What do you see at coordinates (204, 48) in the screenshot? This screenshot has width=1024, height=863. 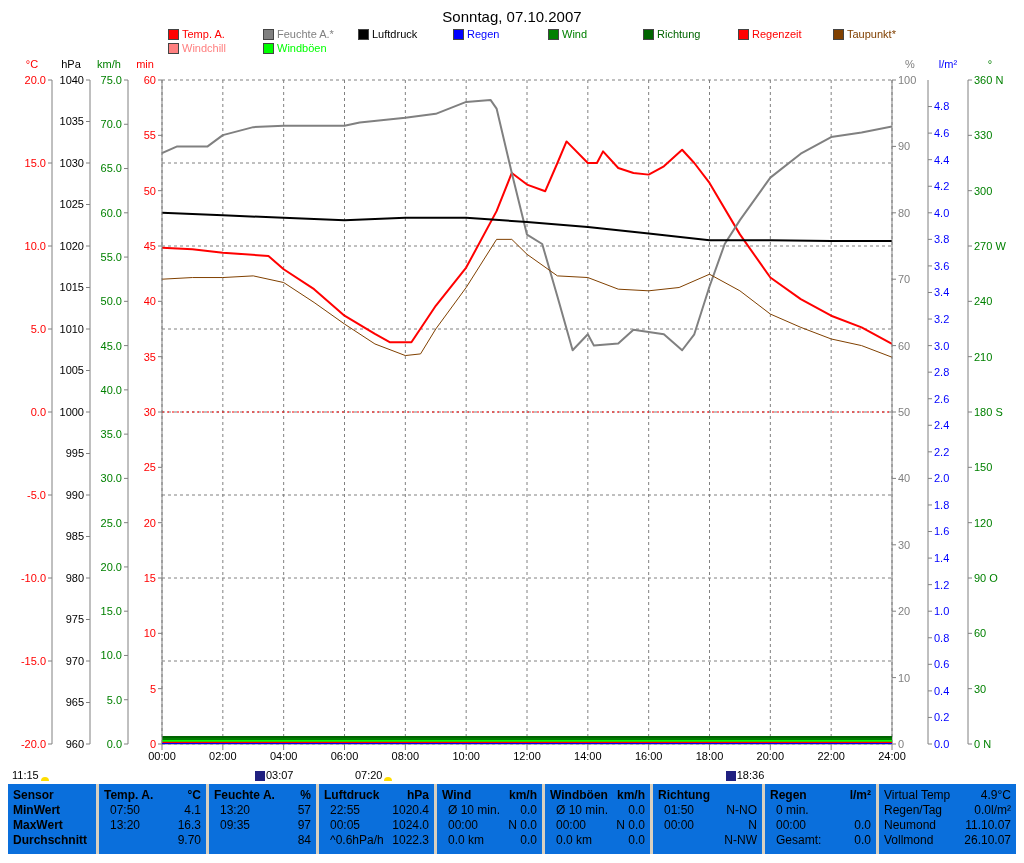 I see `legend-label: Windchill` at bounding box center [204, 48].